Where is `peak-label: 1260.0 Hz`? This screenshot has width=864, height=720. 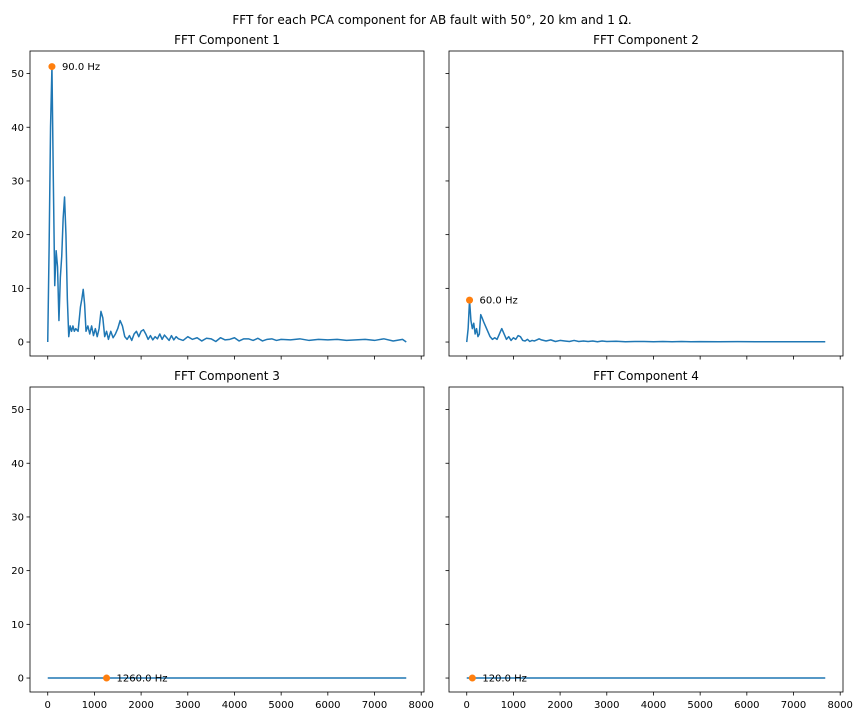 peak-label: 1260.0 Hz is located at coordinates (142, 679).